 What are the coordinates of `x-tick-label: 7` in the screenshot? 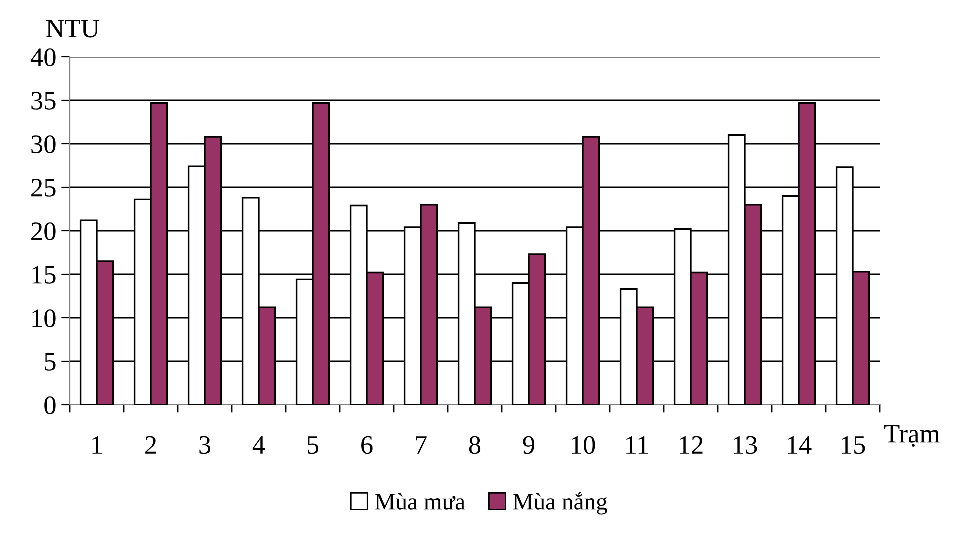 It's located at (421, 445).